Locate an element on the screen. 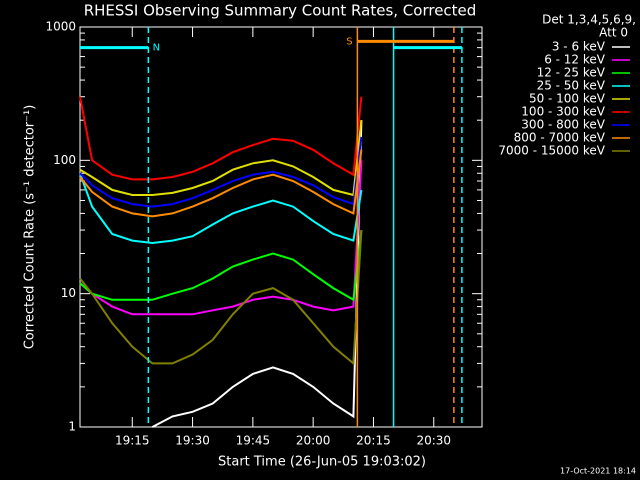 The width and height of the screenshot is (640, 480). y-tick-label: 100 is located at coordinates (64, 160).